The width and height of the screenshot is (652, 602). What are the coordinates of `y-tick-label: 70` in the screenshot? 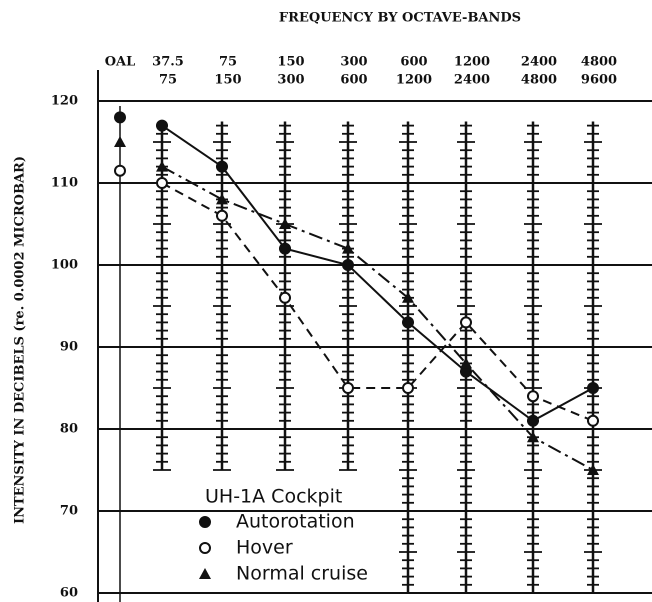 It's located at (69, 511).